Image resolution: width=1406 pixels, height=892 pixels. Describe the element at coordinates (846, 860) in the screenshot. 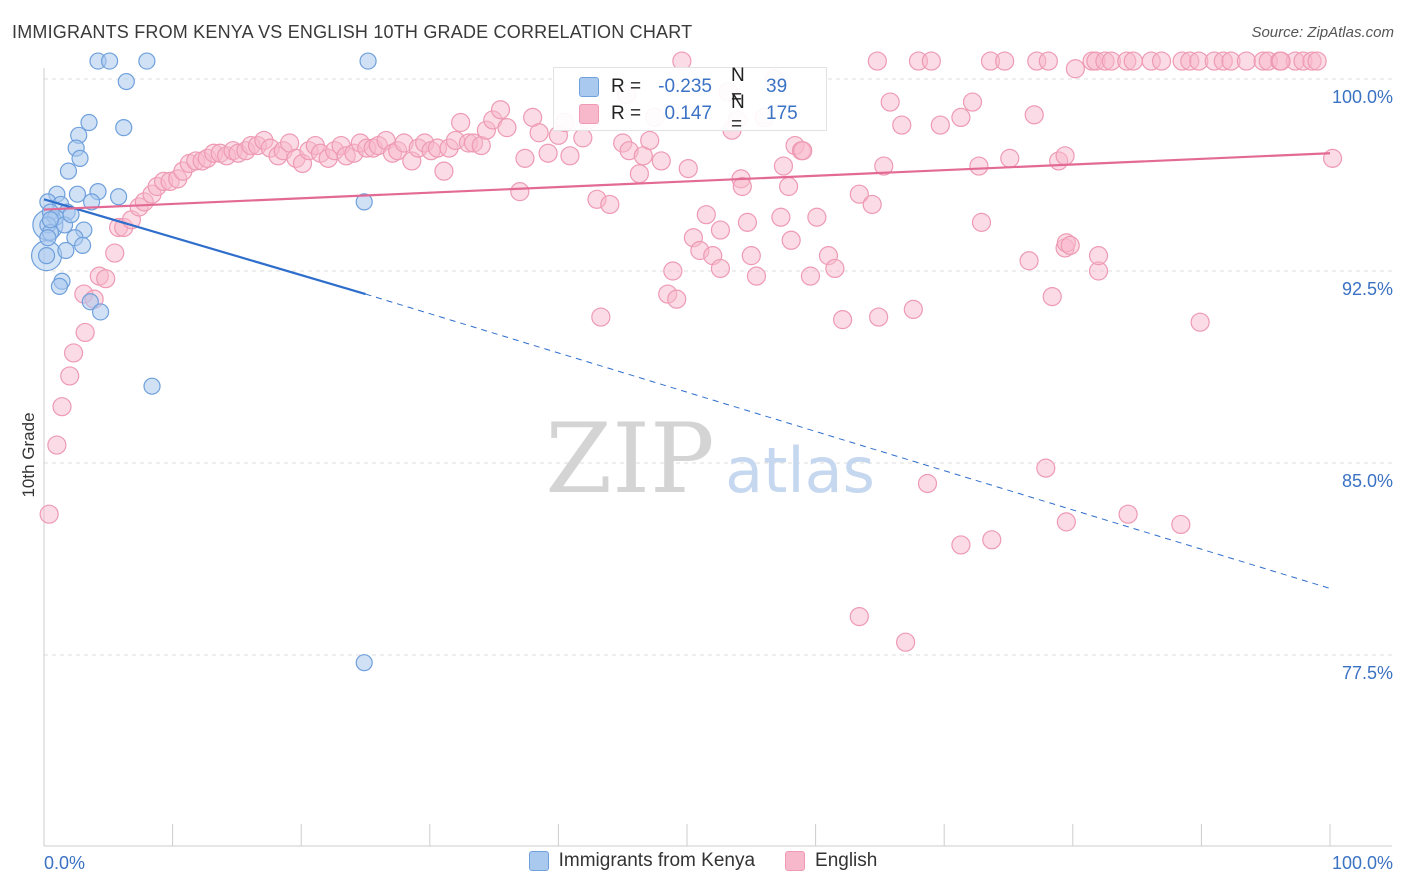

I see `legend-label-english: English` at that location.